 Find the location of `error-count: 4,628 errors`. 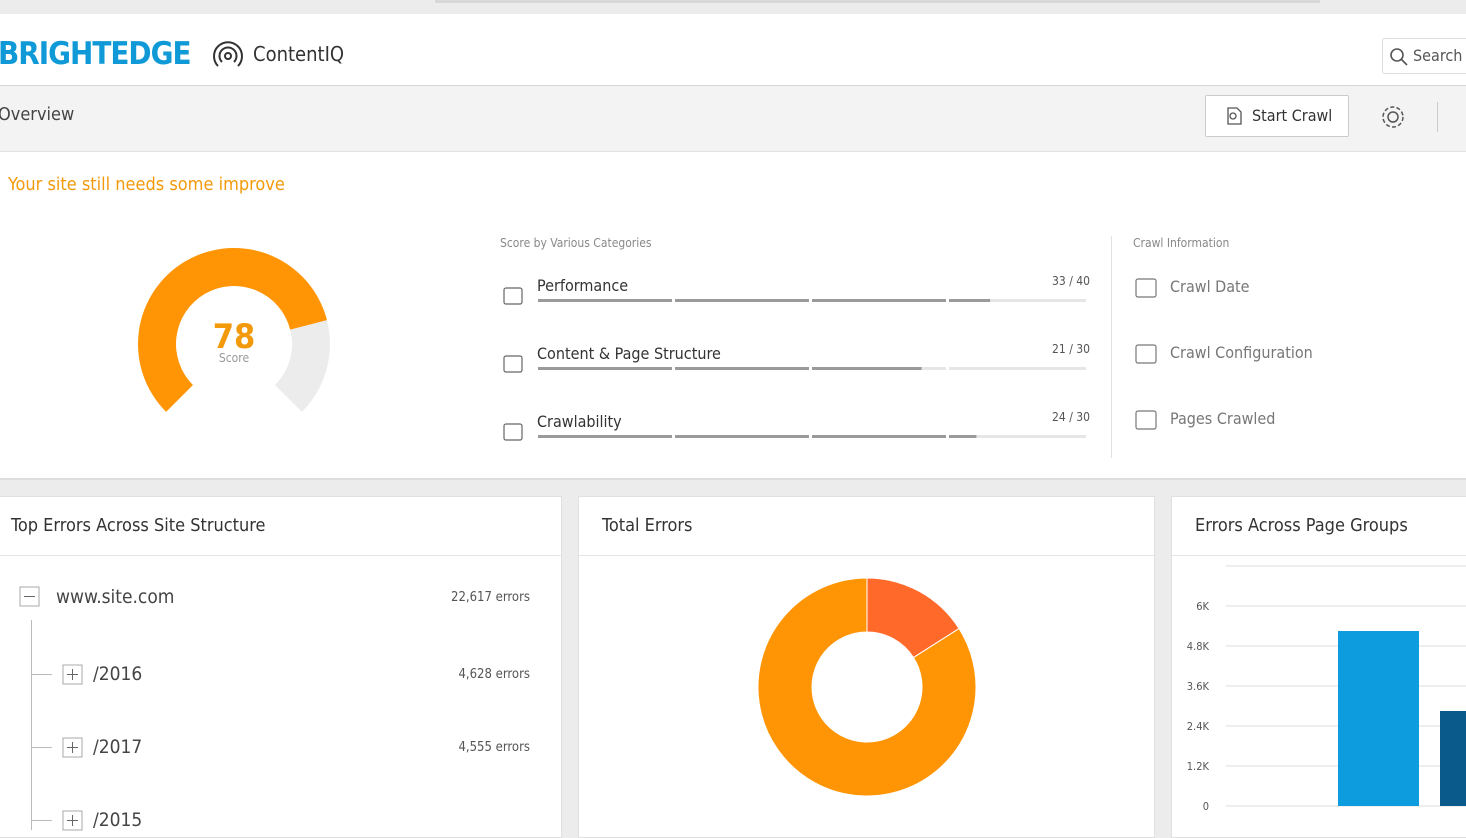

error-count: 4,628 errors is located at coordinates (494, 674).